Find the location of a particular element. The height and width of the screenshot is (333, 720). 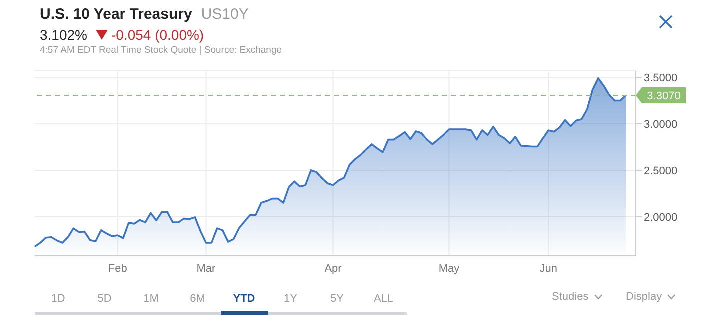

text: Studies is located at coordinates (571, 297).